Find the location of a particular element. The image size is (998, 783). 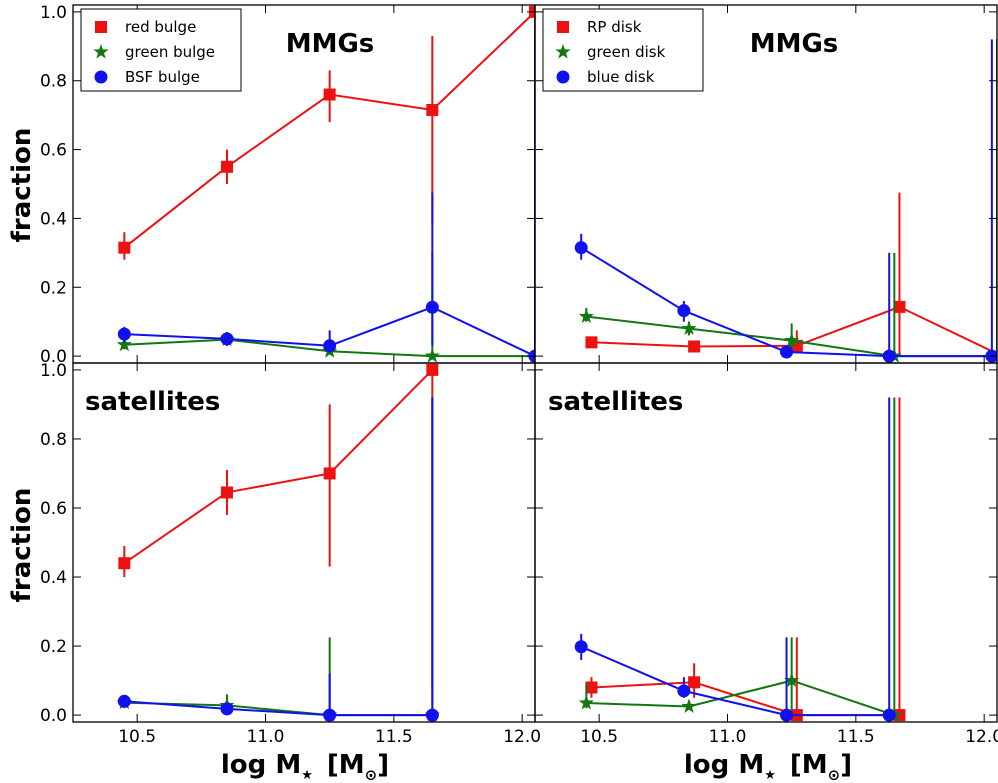

x-axis-title-main: log M is located at coordinates (724, 765).